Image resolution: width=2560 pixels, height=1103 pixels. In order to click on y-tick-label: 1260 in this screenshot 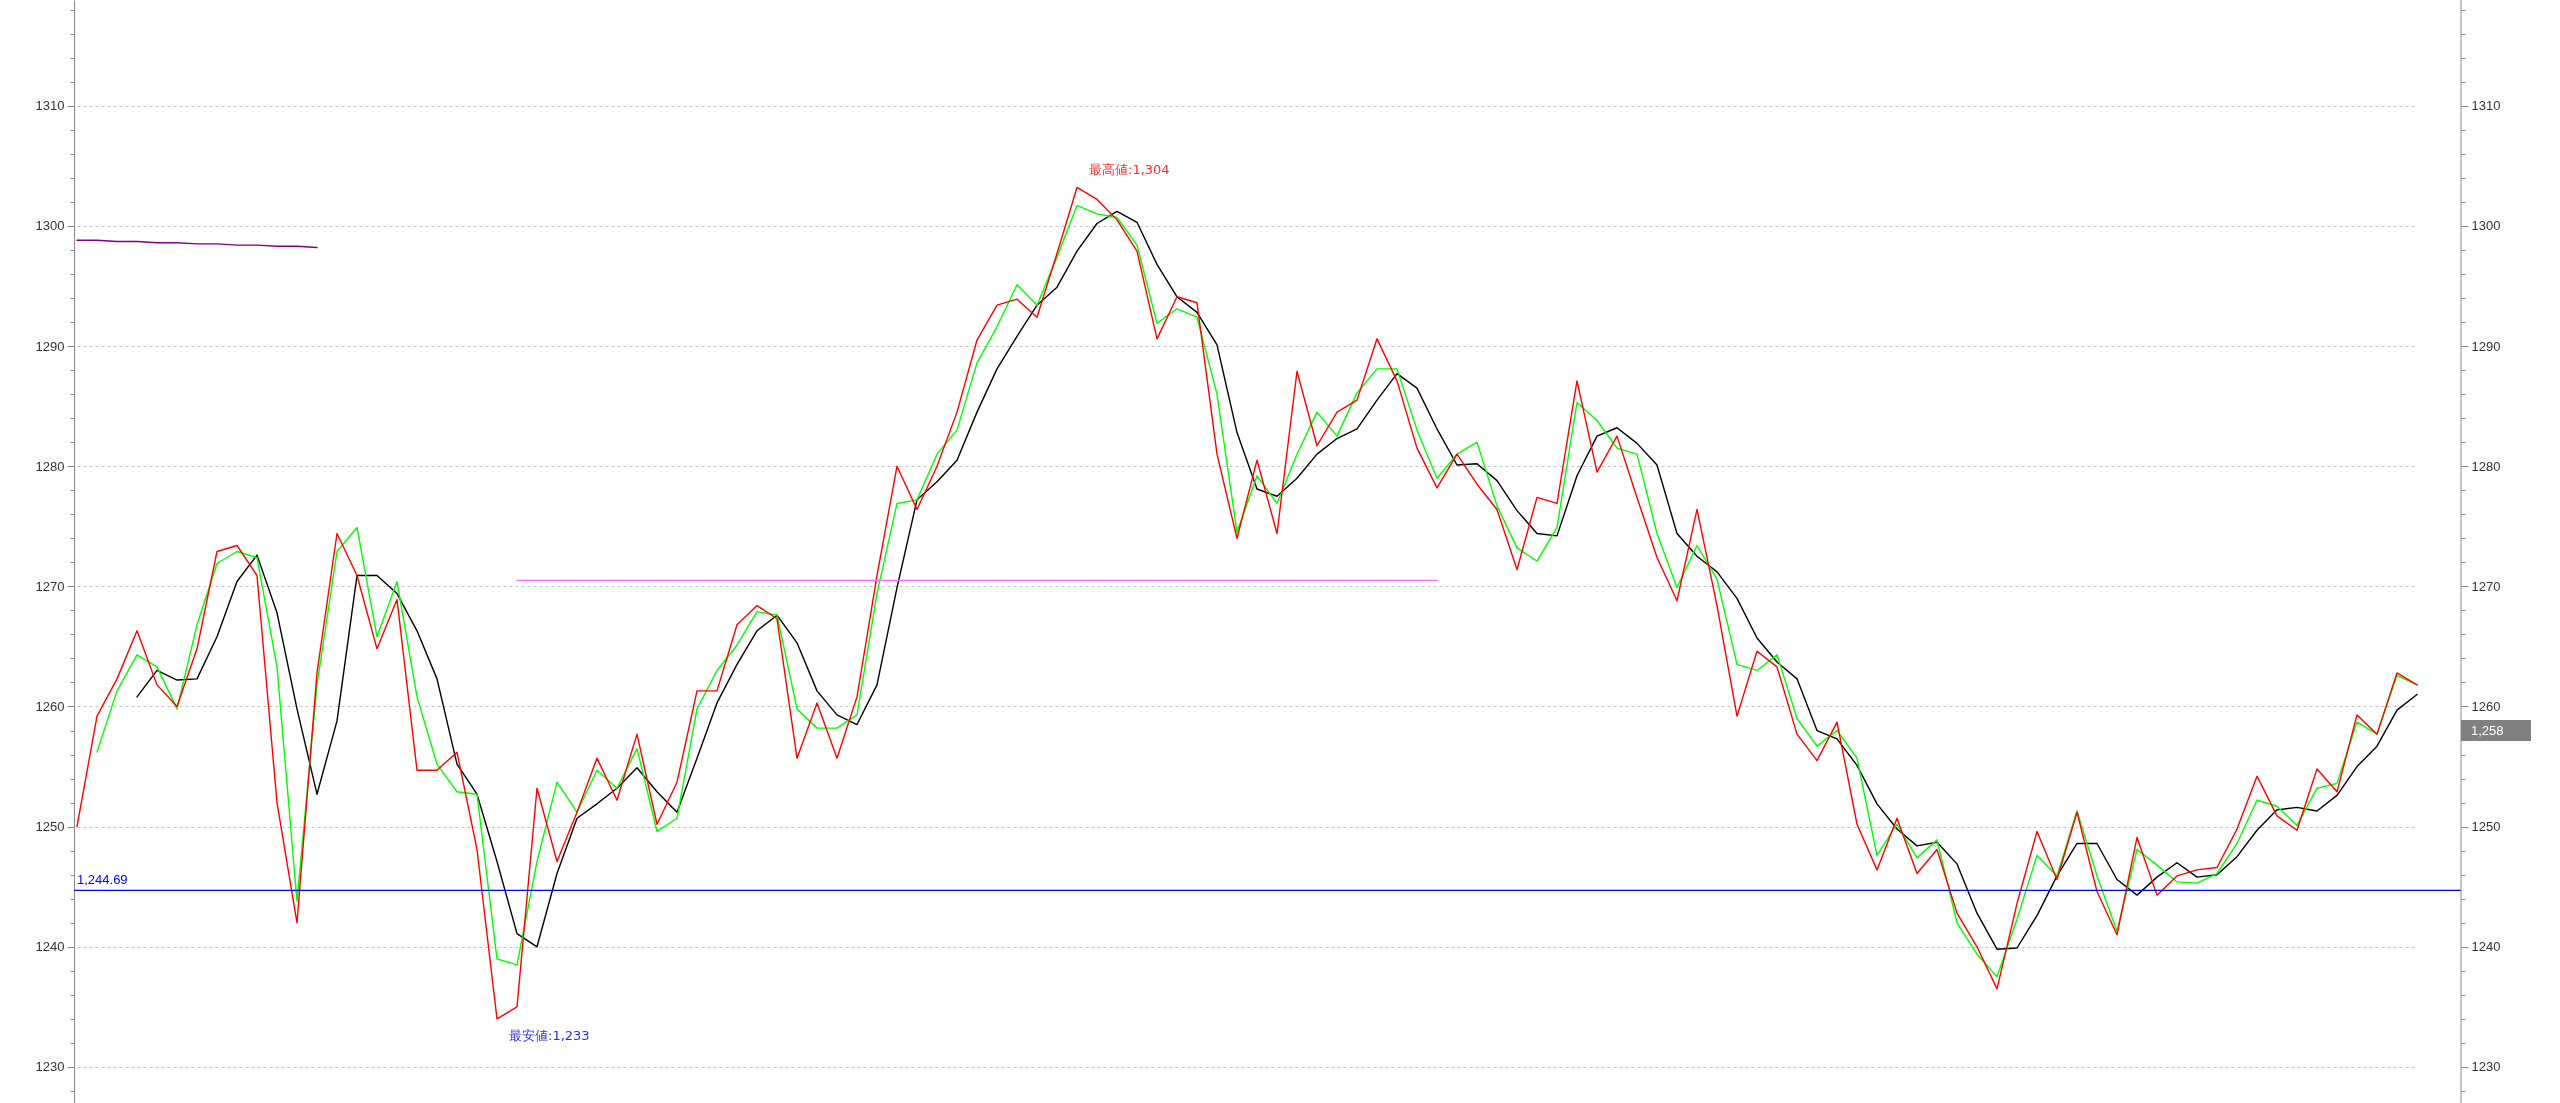, I will do `click(50, 706)`.